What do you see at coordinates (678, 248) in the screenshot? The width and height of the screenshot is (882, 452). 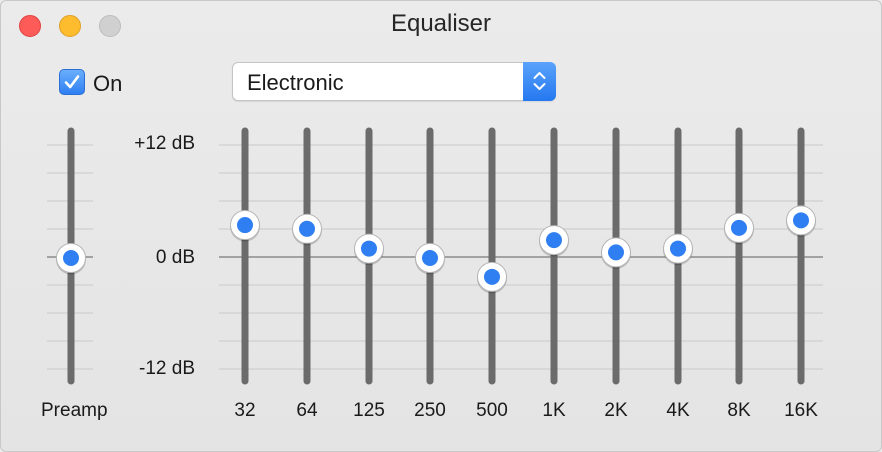 I see `band-4k-slider-knob-dot` at bounding box center [678, 248].